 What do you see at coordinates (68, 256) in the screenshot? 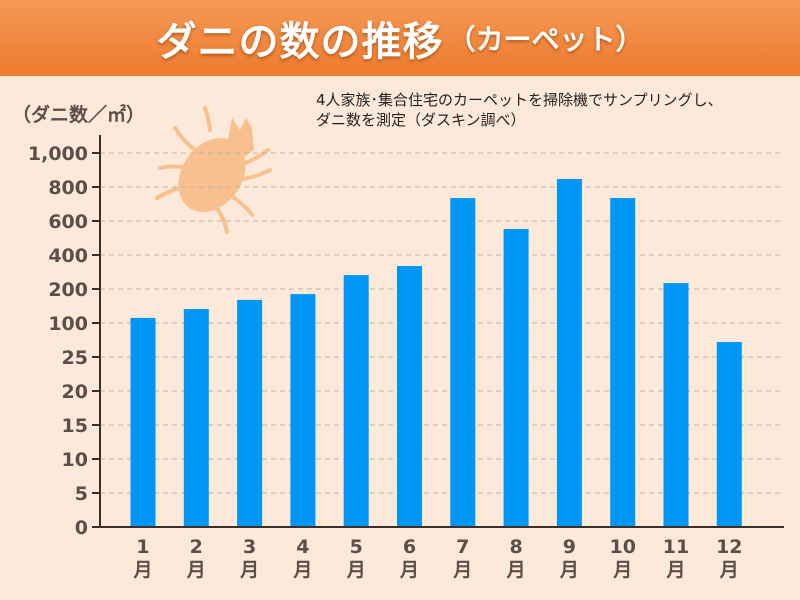
I see `y-tick-label: 400` at bounding box center [68, 256].